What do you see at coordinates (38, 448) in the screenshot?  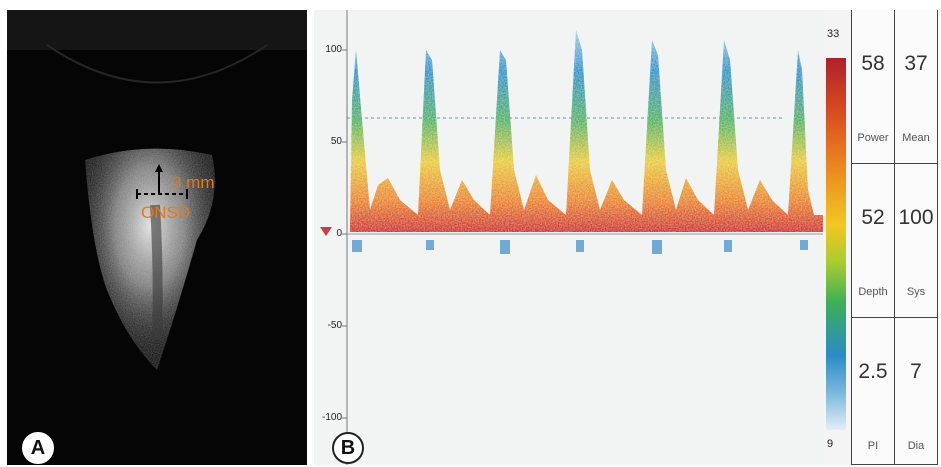 I see `panel-a-label: A` at bounding box center [38, 448].